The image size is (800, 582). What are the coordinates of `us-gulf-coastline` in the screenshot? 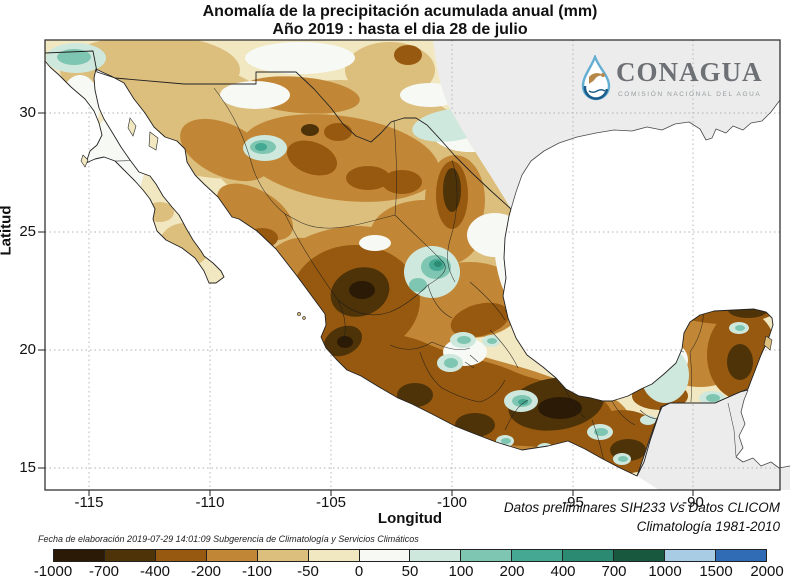 It's located at (645, 154).